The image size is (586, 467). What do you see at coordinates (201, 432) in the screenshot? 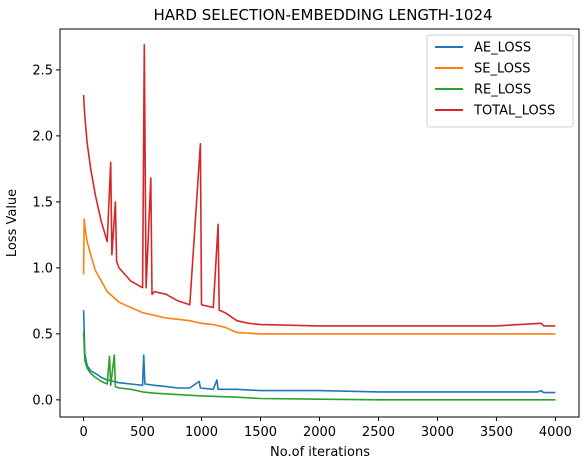
I see `x-tick-label: 1000` at bounding box center [201, 432].